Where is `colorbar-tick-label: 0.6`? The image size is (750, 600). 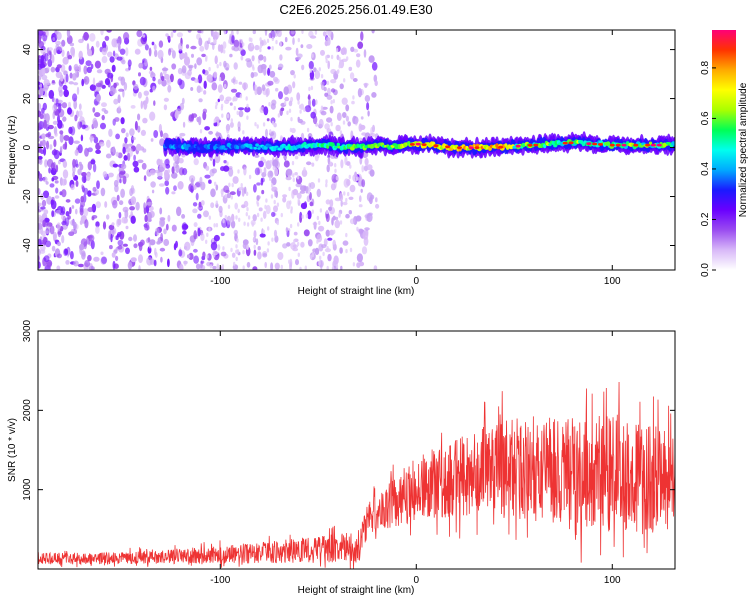 colorbar-tick-label: 0.6 is located at coordinates (705, 118).